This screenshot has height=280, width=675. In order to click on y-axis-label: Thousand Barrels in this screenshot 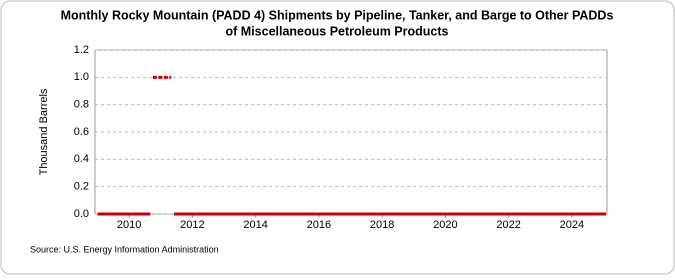, I will do `click(44, 131)`.